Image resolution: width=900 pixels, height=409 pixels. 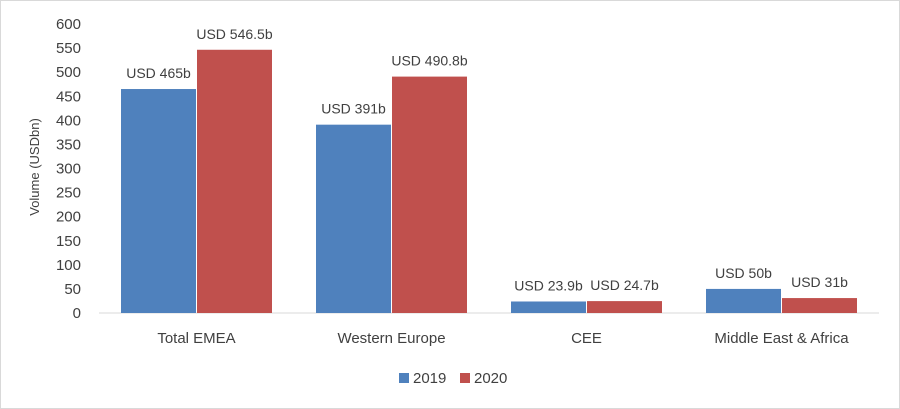 I want to click on y-tick-label: 50, so click(x=72, y=289).